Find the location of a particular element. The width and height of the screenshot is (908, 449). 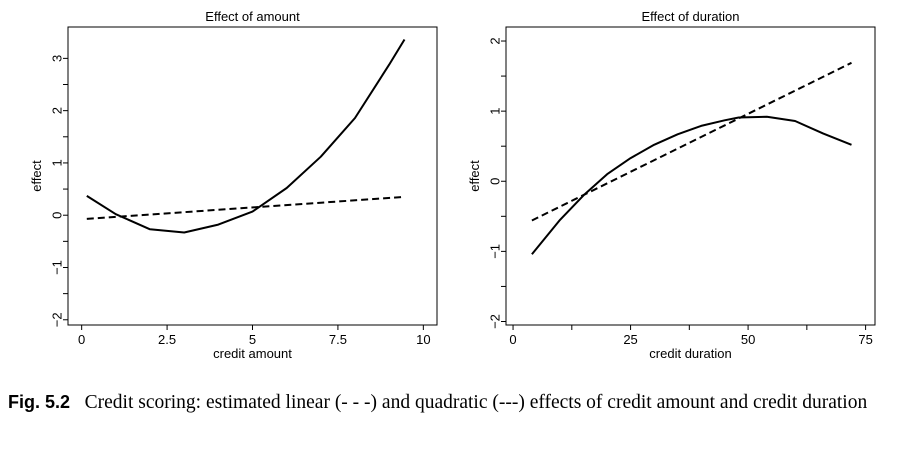

panel2-y-tick-label: 0 is located at coordinates (495, 181).